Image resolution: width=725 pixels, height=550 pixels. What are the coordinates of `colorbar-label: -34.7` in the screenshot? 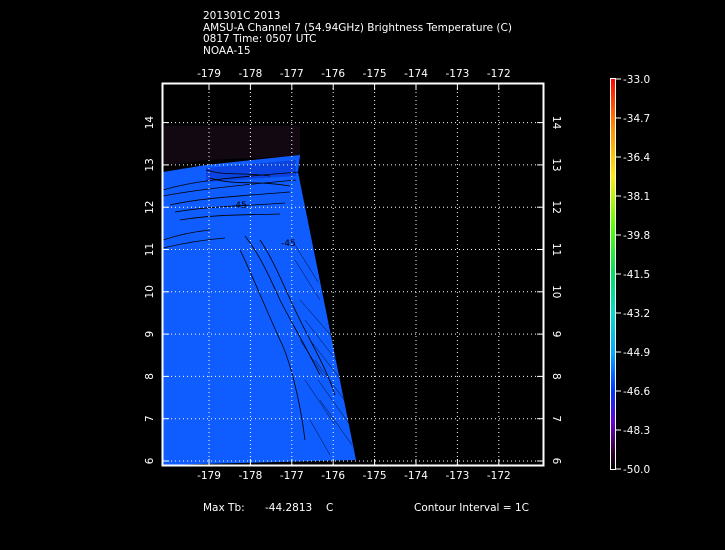 It's located at (636, 119).